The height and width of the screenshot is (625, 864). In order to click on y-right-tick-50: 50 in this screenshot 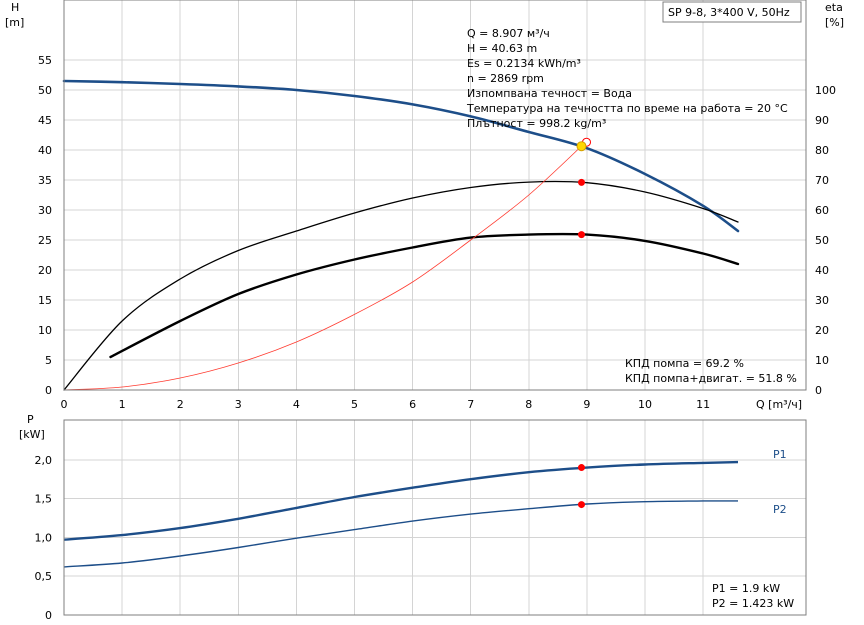, I will do `click(822, 240)`.